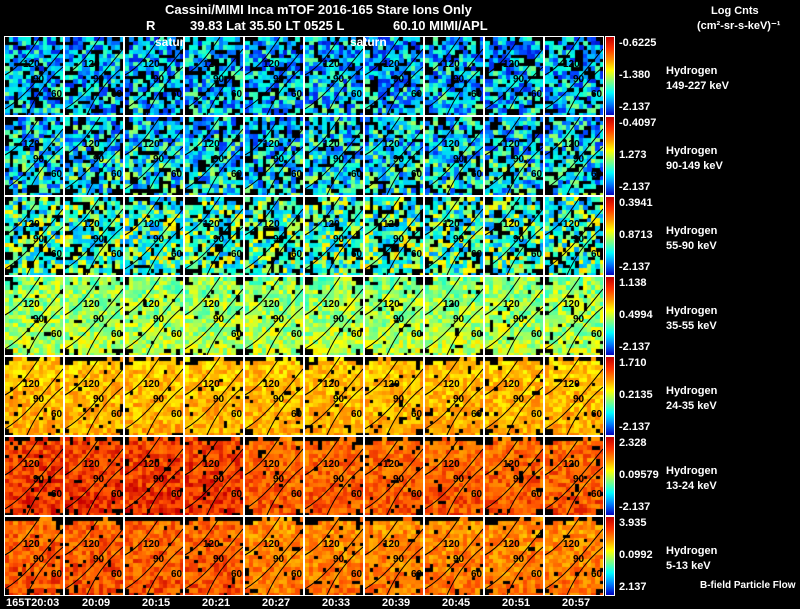  Describe the element at coordinates (735, 11) in the screenshot. I see `units-line-1: Log Cnts` at that location.